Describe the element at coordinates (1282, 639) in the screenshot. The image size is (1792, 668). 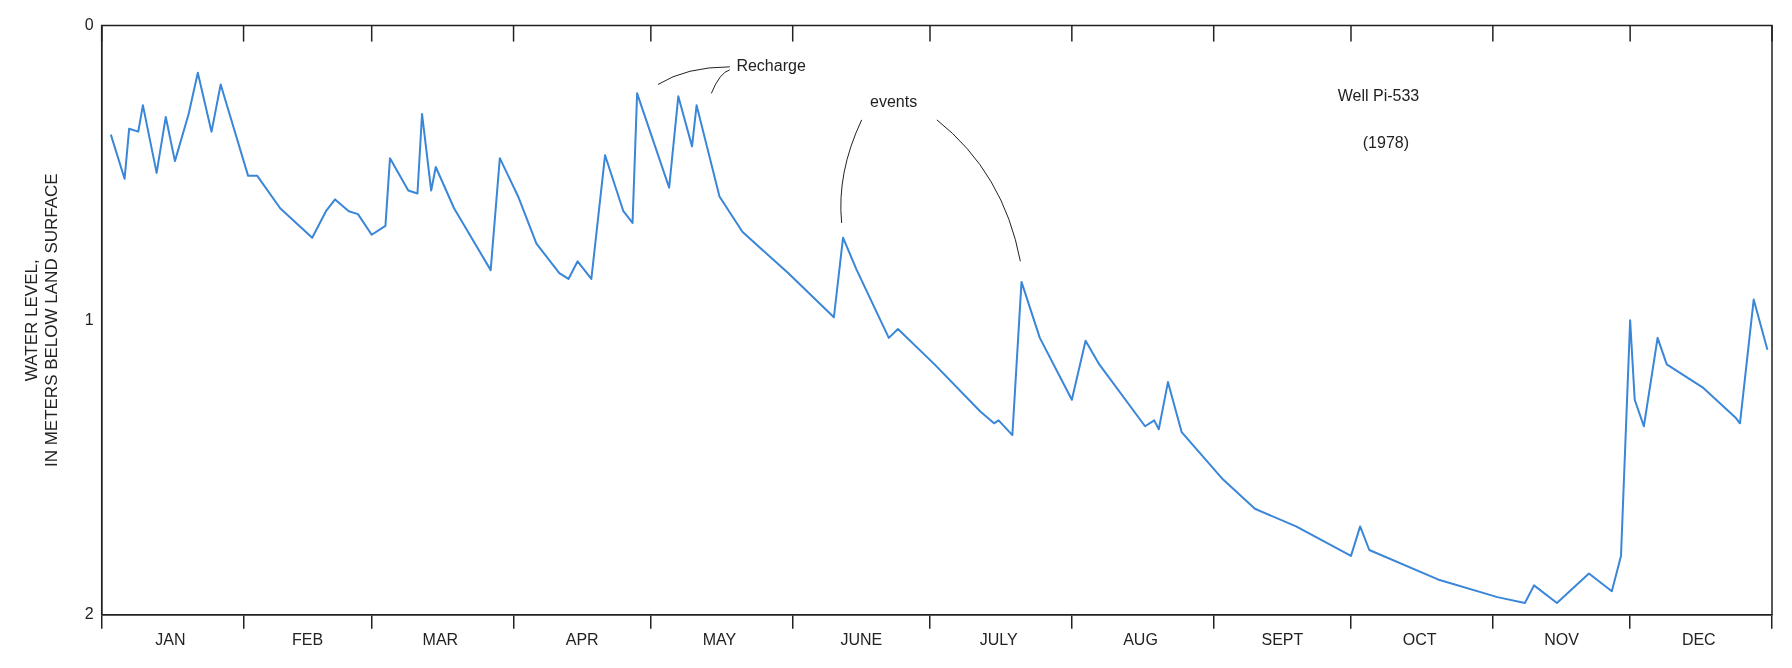
I see `x-tick-label: SEPT` at that location.